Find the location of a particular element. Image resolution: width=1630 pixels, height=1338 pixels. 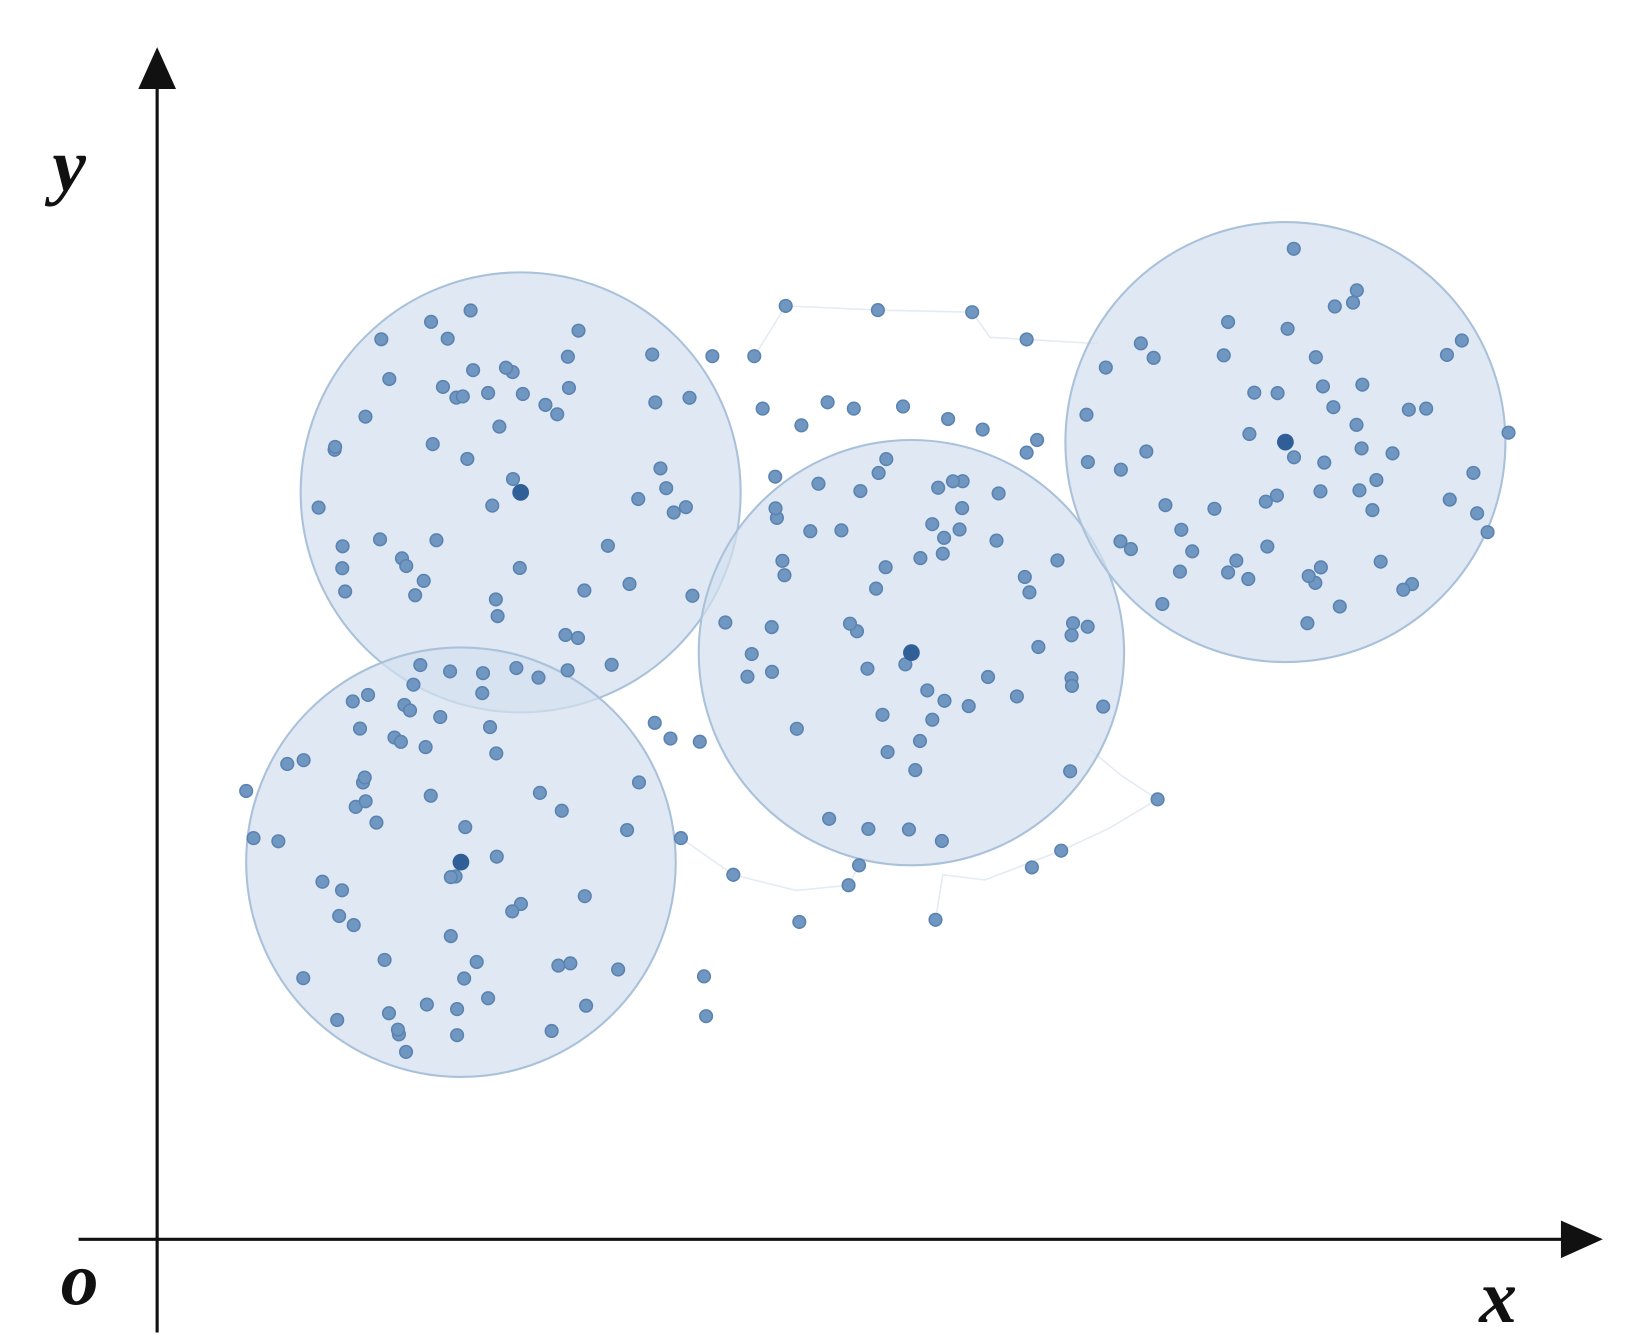

x-label: x is located at coordinates (1497, 1297).